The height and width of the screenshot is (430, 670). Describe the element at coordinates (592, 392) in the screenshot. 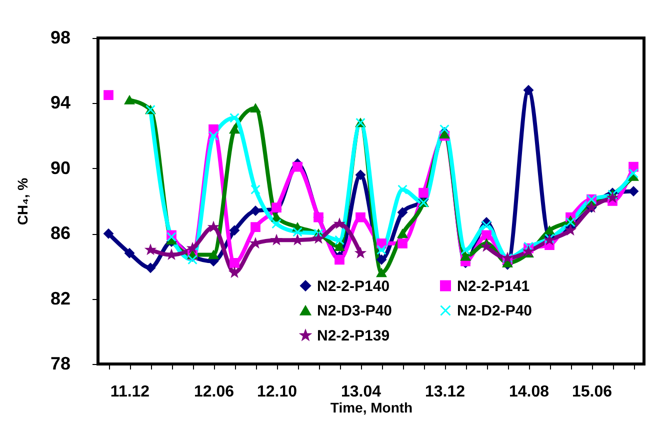

I see `x-tick-label: 15.06` at that location.